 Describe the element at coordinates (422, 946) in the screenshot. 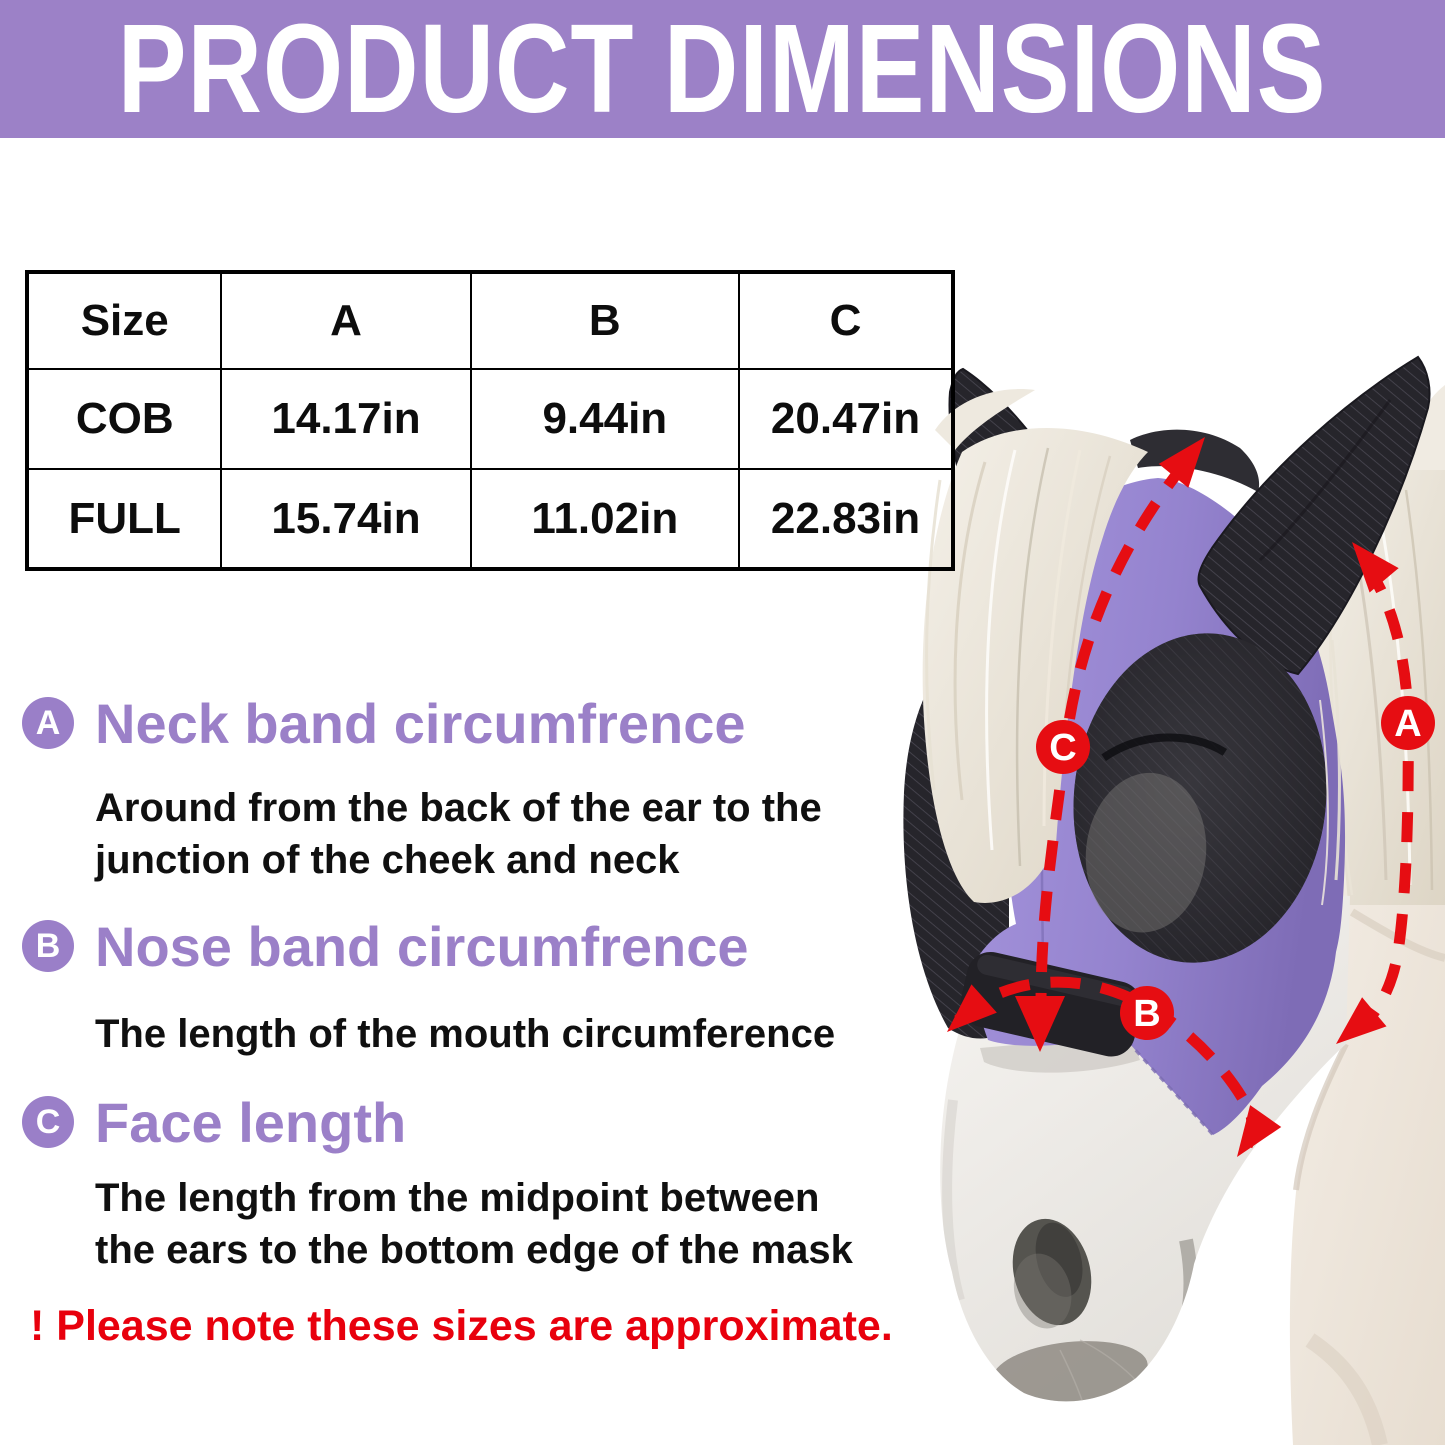

I see `section-b-title: Nose band circumfrence` at that location.